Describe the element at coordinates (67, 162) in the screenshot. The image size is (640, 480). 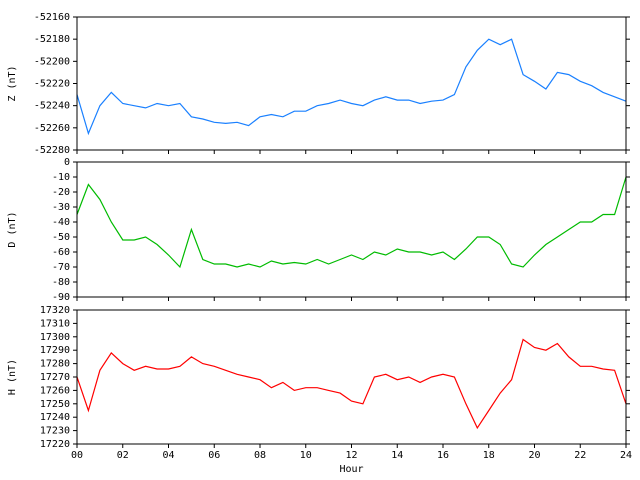
I see `y-tick-label: 0` at that location.